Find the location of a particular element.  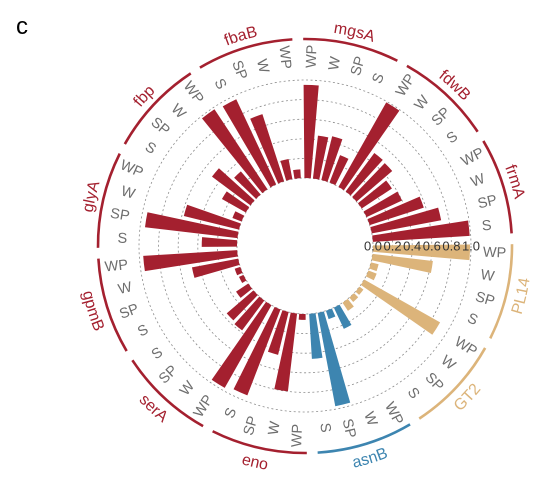

group-label-asnB: asnB is located at coordinates (370, 458).